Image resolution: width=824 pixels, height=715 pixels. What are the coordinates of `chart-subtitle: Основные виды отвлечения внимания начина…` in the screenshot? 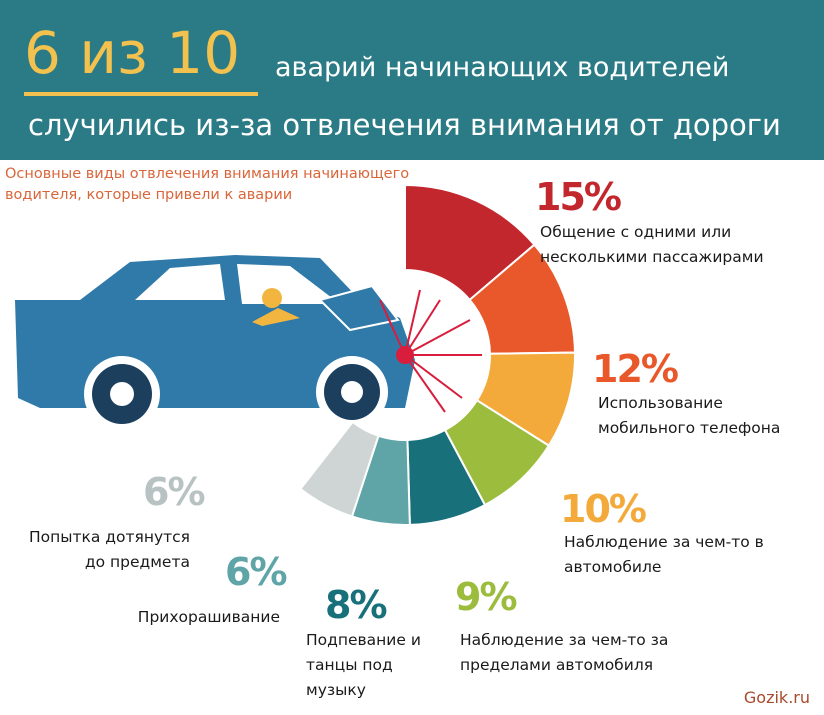 It's located at (207, 184).